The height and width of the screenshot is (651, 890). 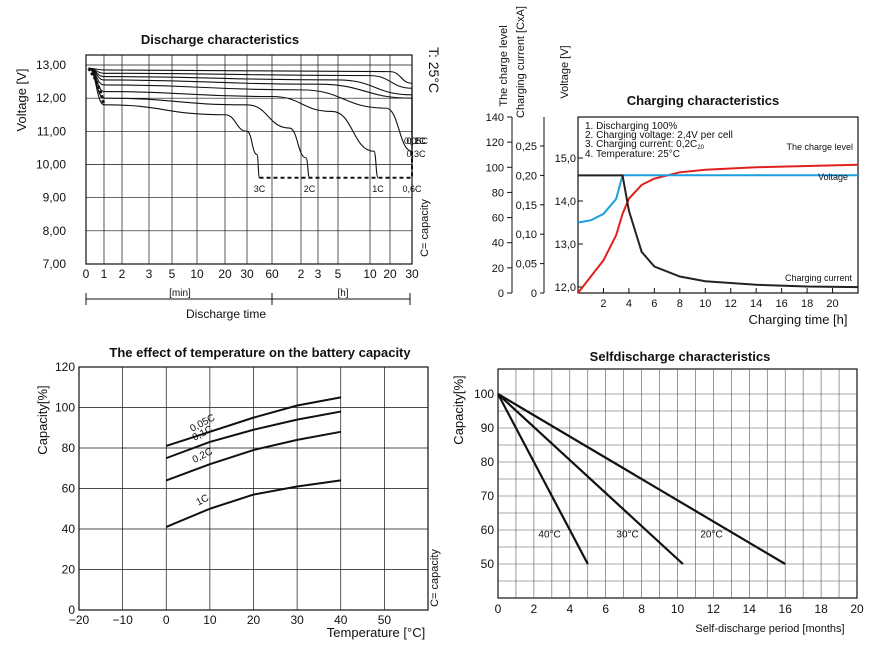 What do you see at coordinates (210, 620) in the screenshot?
I see `temperature-x-tick: 10` at bounding box center [210, 620].